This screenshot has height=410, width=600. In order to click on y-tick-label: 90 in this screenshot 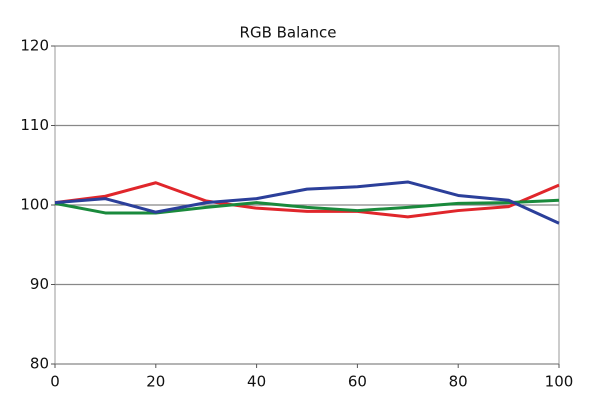, I will do `click(39, 284)`.